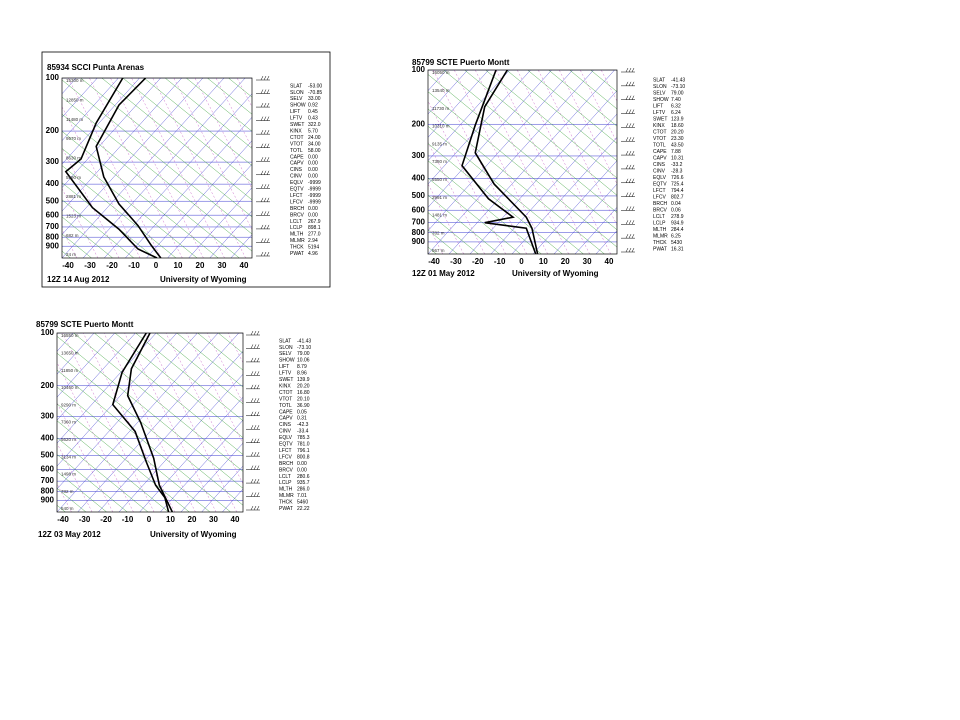 Image resolution: width=960 pixels, height=720 pixels. I want to click on index-value: 6.24, so click(676, 113).